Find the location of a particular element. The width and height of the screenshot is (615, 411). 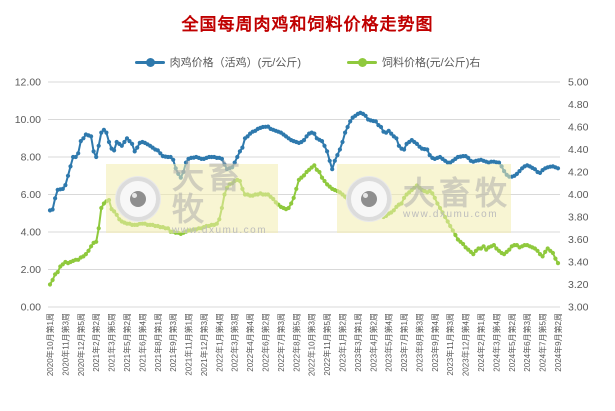

x-axis-label: 2023年11月第3周 is located at coordinates (450, 344).